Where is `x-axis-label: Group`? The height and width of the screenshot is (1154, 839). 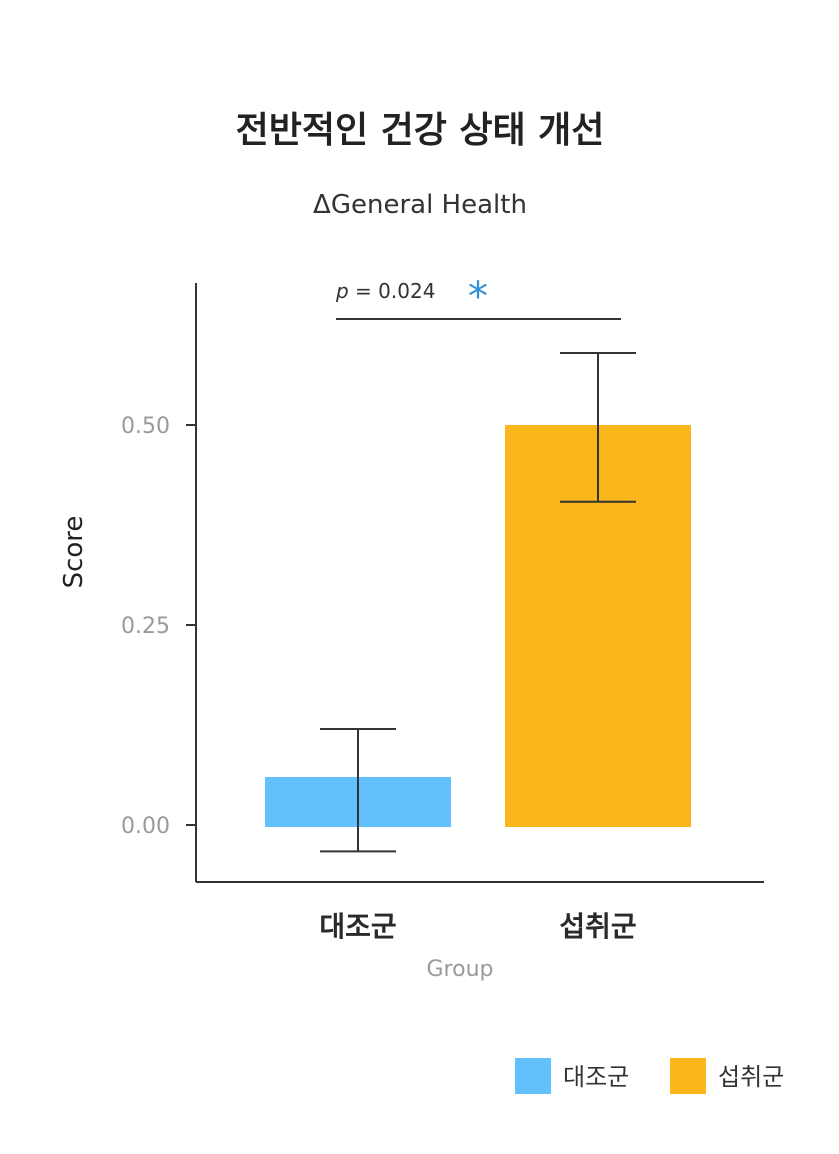 x-axis-label: Group is located at coordinates (460, 969).